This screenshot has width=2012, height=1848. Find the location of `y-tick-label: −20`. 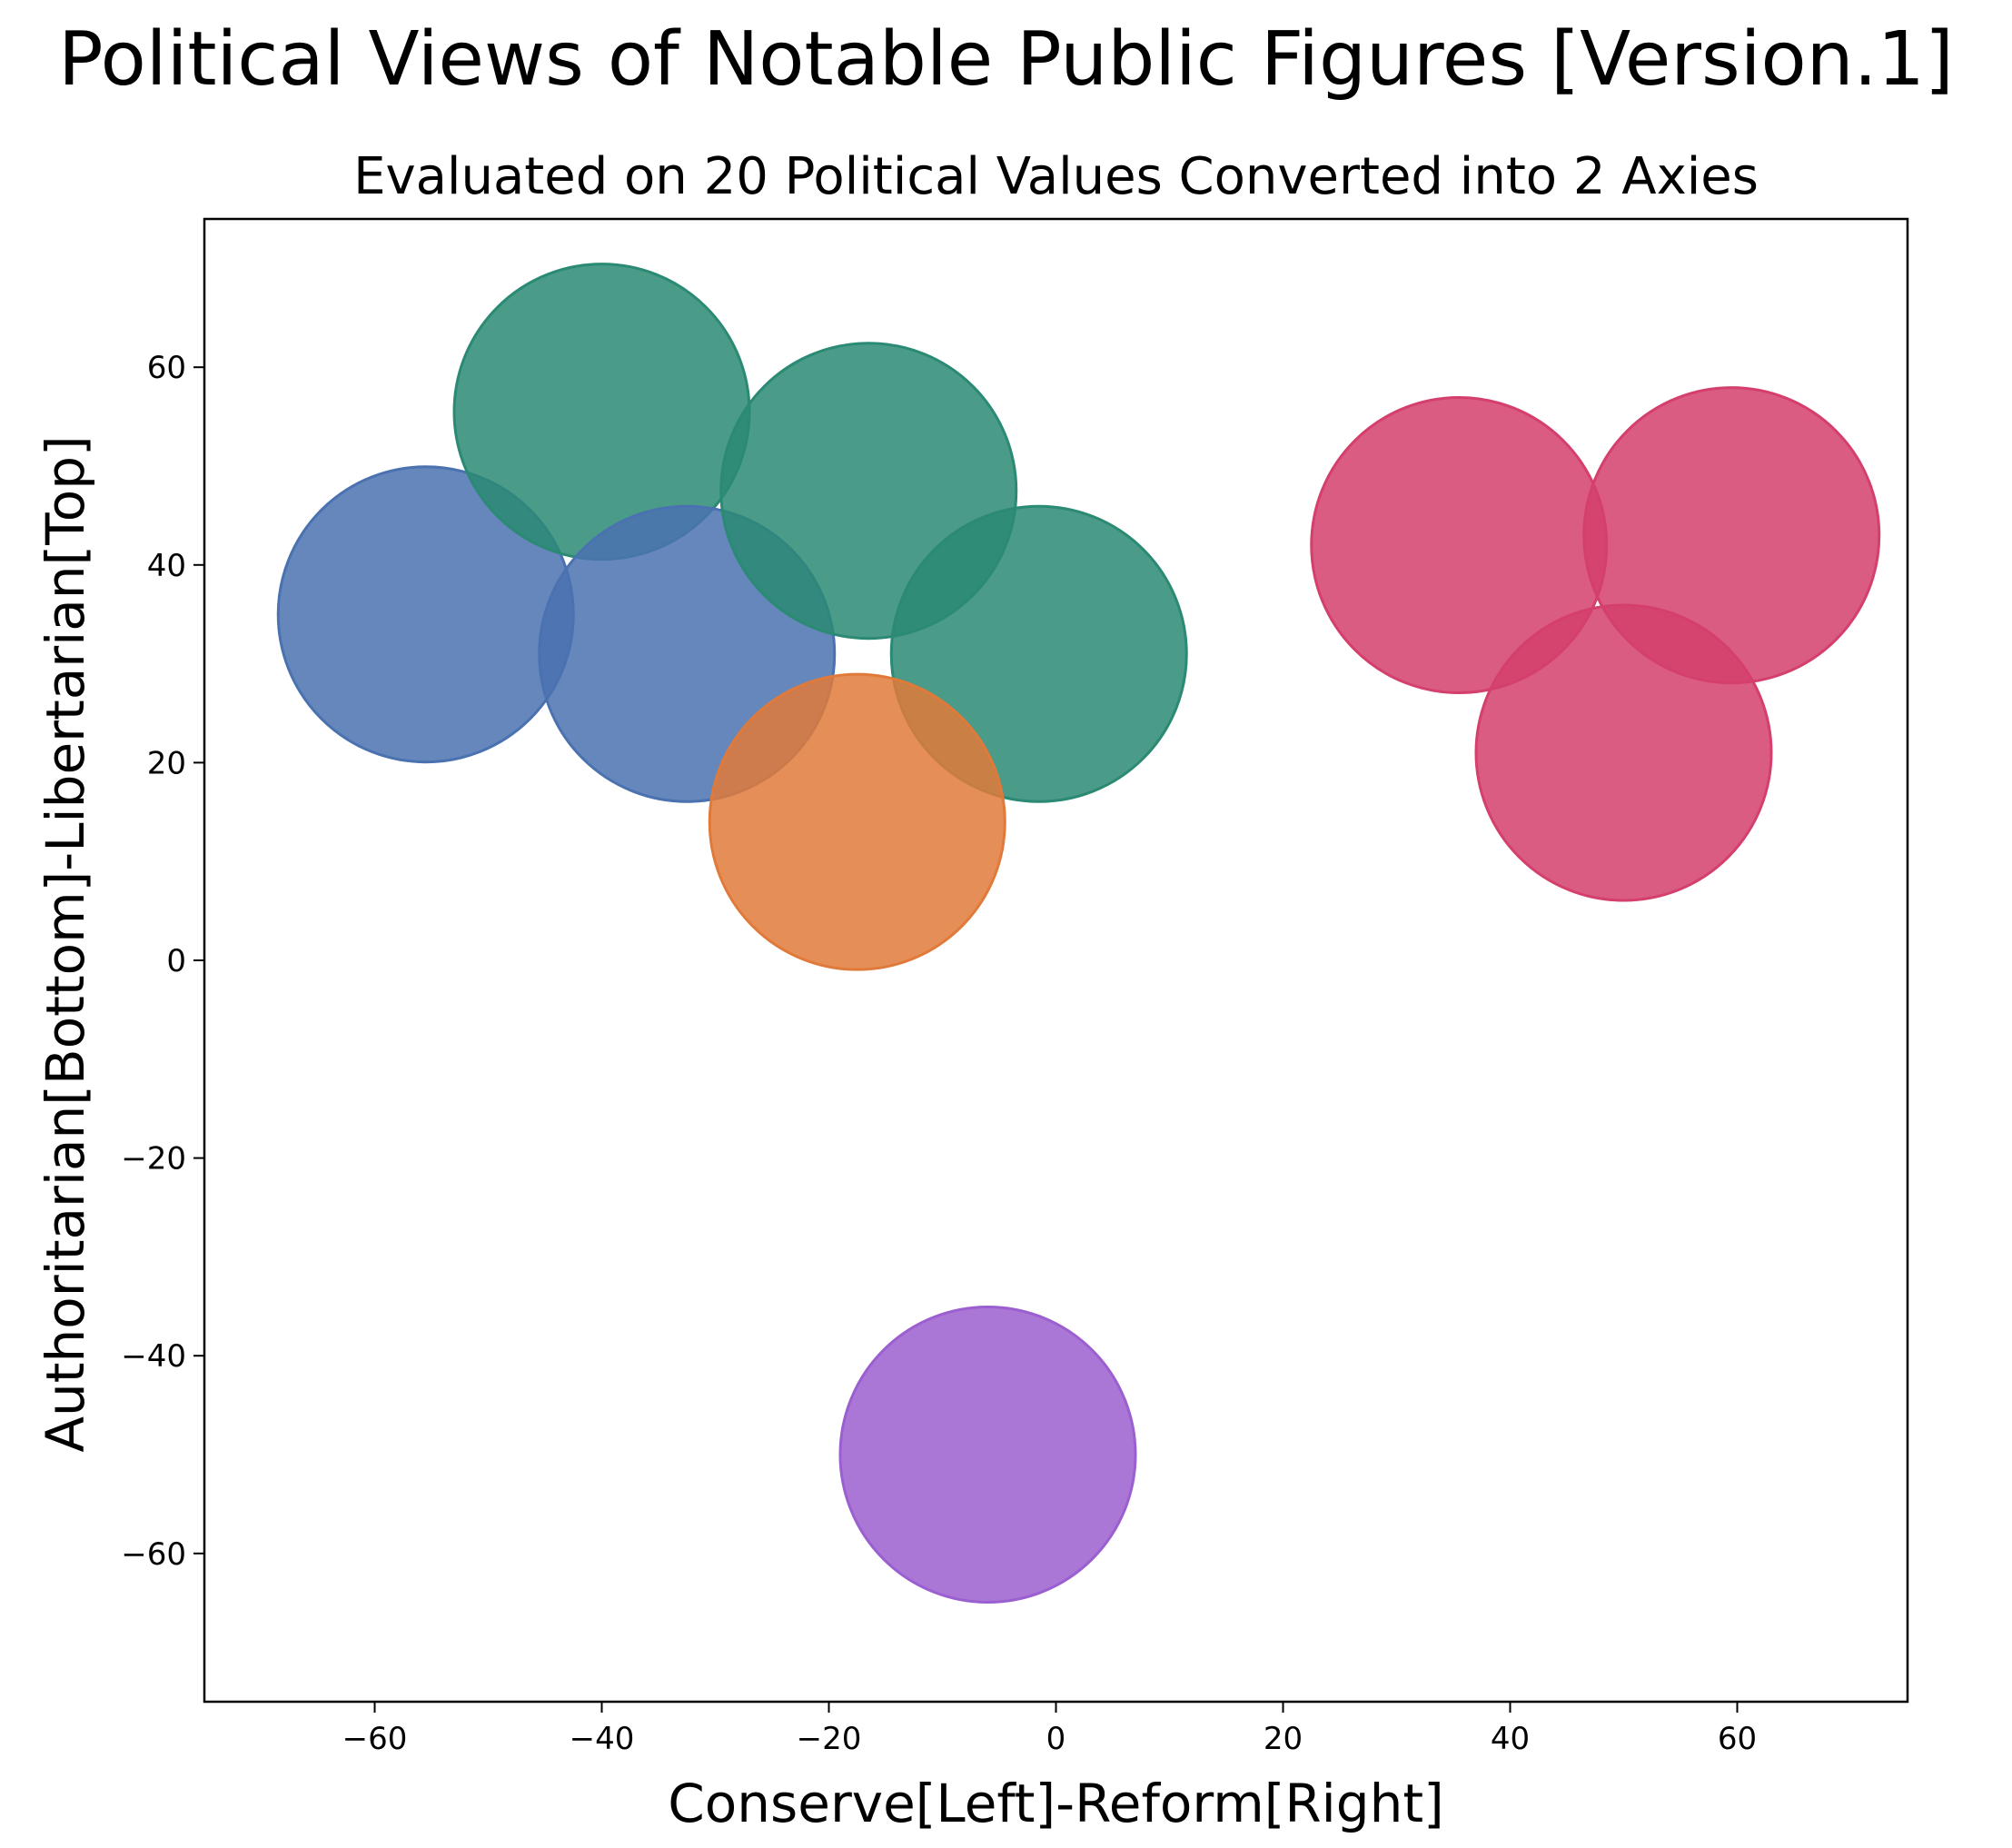

y-tick-label: −20 is located at coordinates (153, 1159).